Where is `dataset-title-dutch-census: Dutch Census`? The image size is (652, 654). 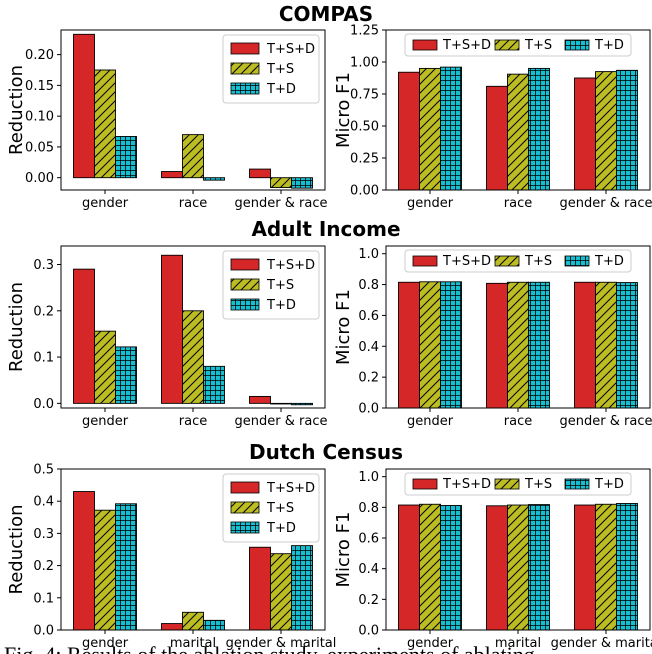 dataset-title-dutch-census: Dutch Census is located at coordinates (326, 452).